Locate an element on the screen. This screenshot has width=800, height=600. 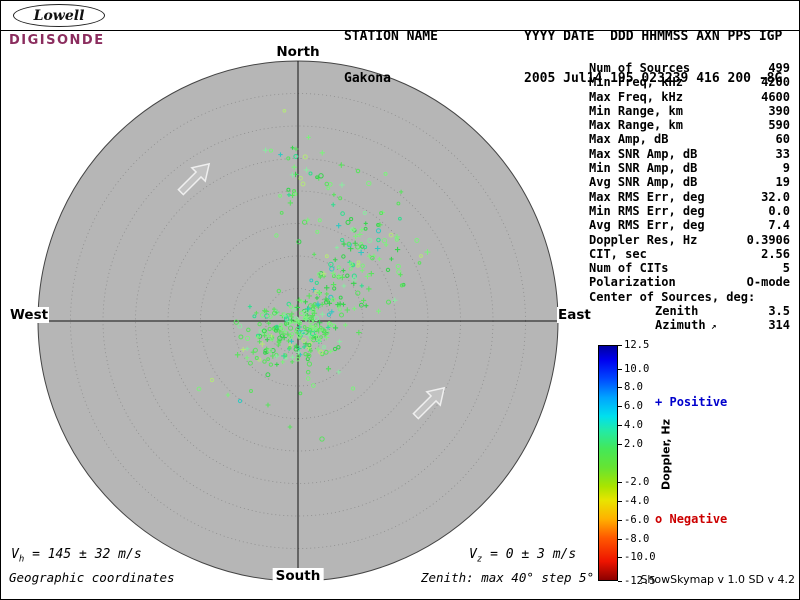
param-value: 19 is located at coordinates (782, 182).